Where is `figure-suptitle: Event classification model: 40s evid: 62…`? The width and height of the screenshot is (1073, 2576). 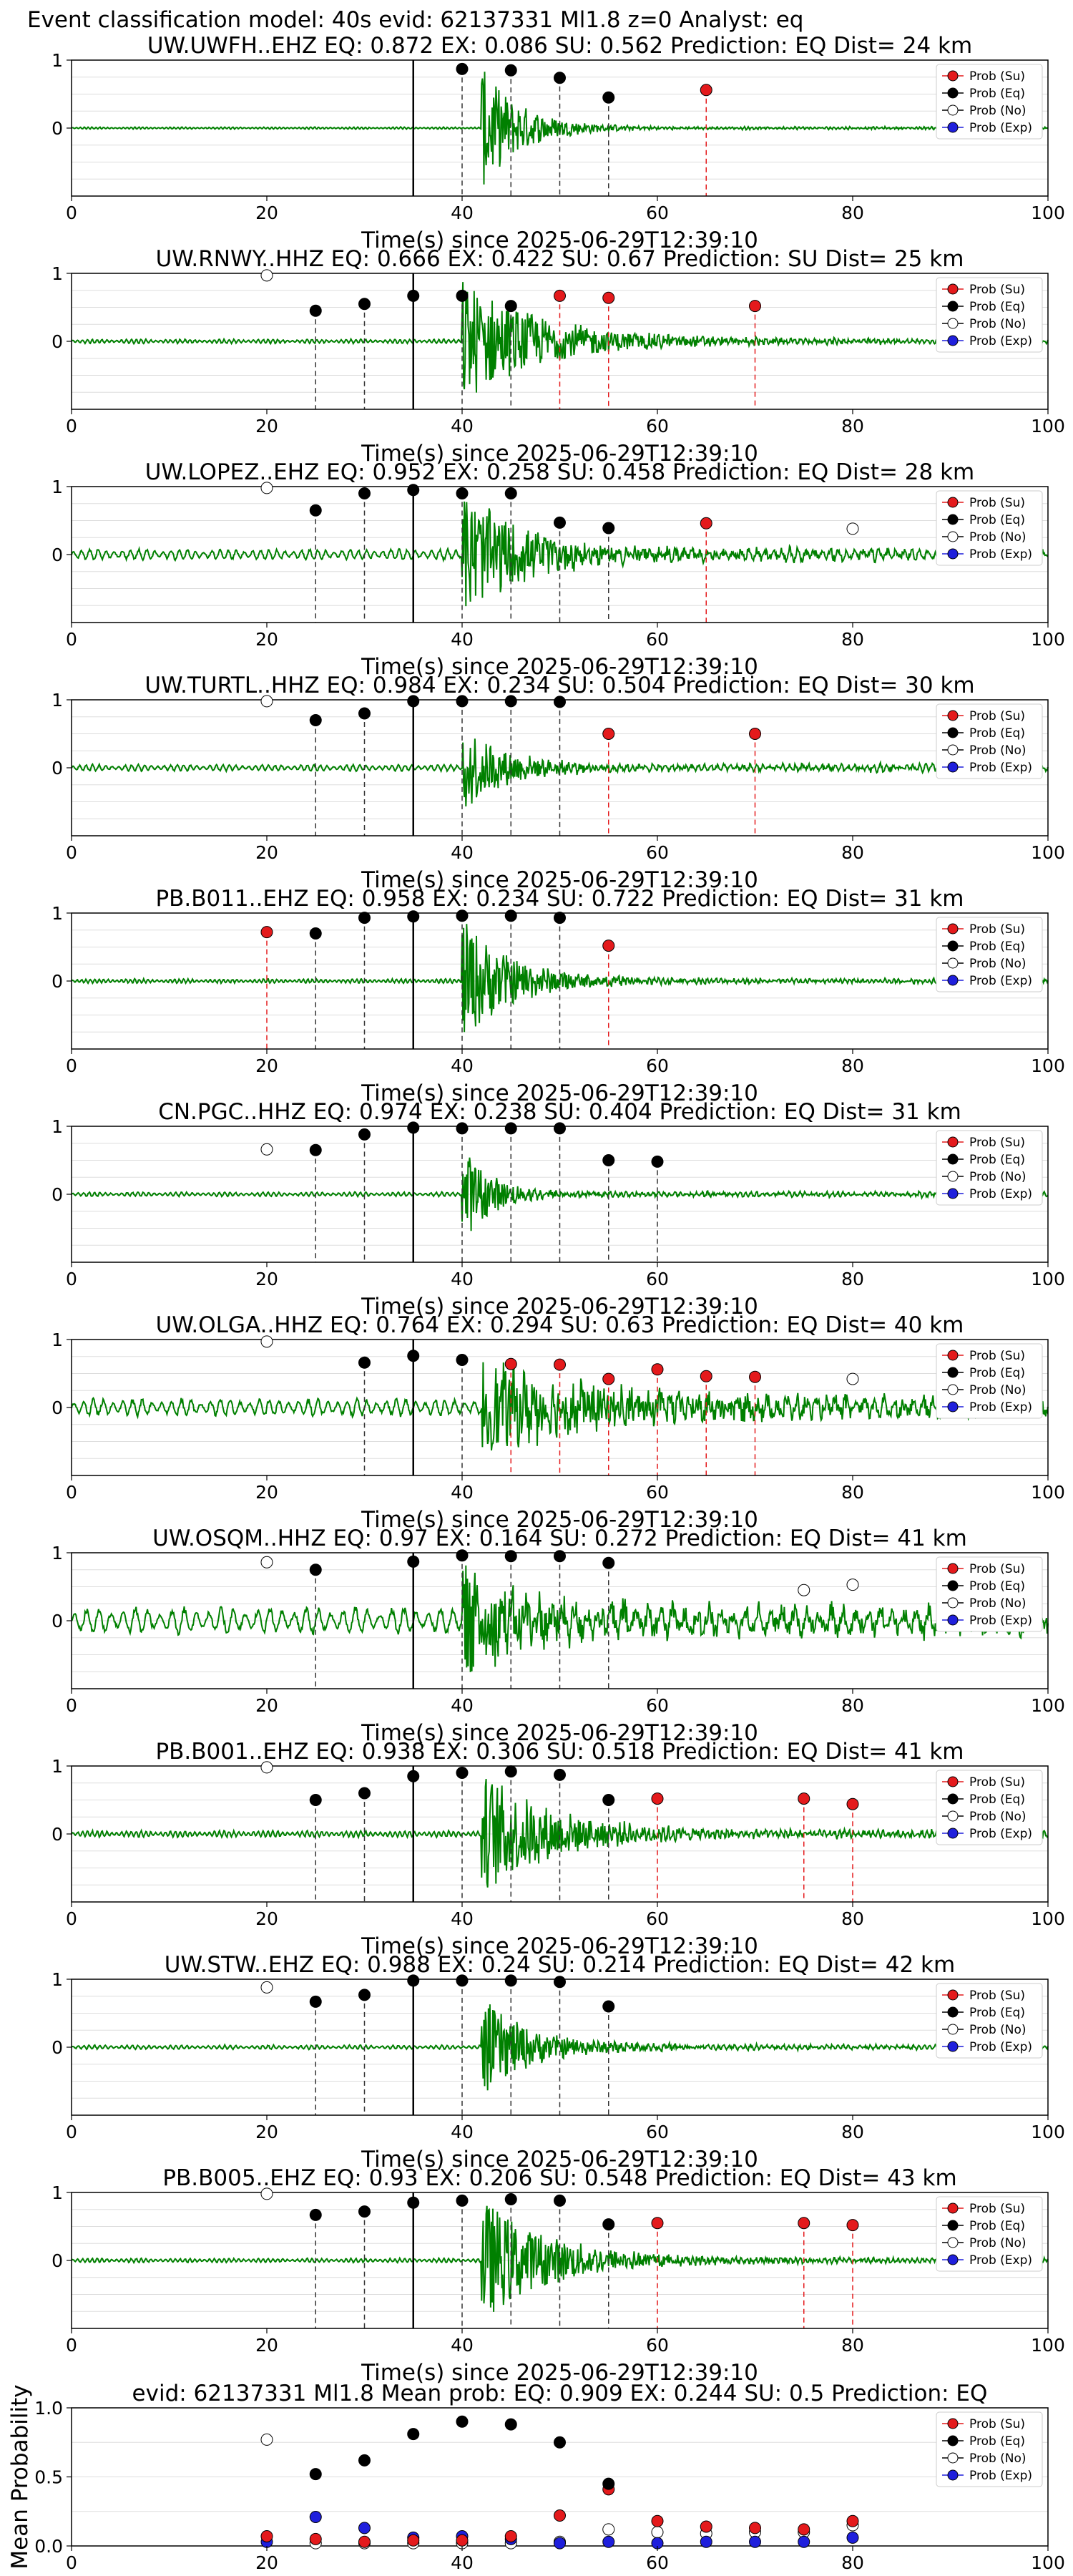 figure-suptitle: Event classification model: 40s evid: 62… is located at coordinates (415, 20).